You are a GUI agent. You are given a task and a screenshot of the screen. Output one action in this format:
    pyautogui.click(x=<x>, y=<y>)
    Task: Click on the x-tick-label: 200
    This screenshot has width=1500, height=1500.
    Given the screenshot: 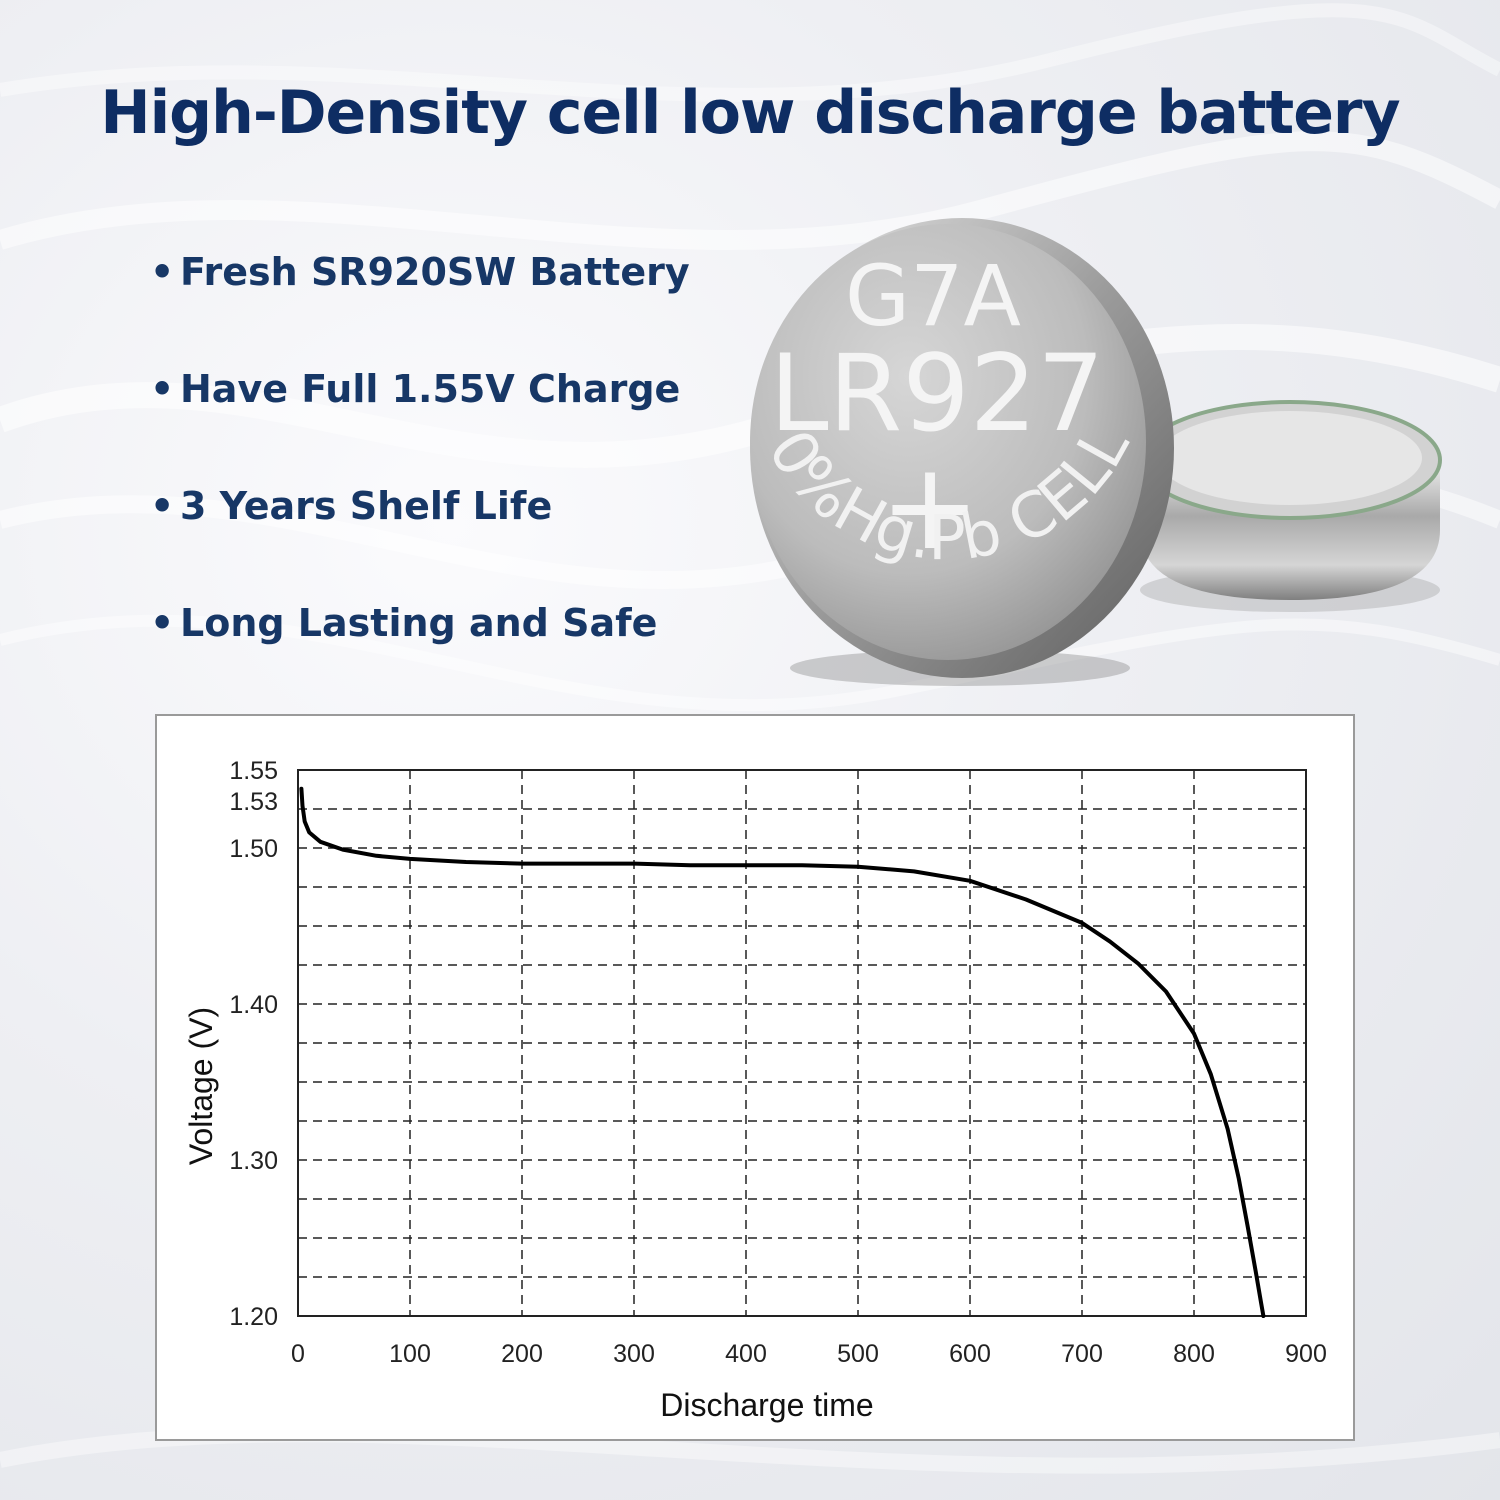 What is the action you would take?
    pyautogui.click(x=522, y=1354)
    